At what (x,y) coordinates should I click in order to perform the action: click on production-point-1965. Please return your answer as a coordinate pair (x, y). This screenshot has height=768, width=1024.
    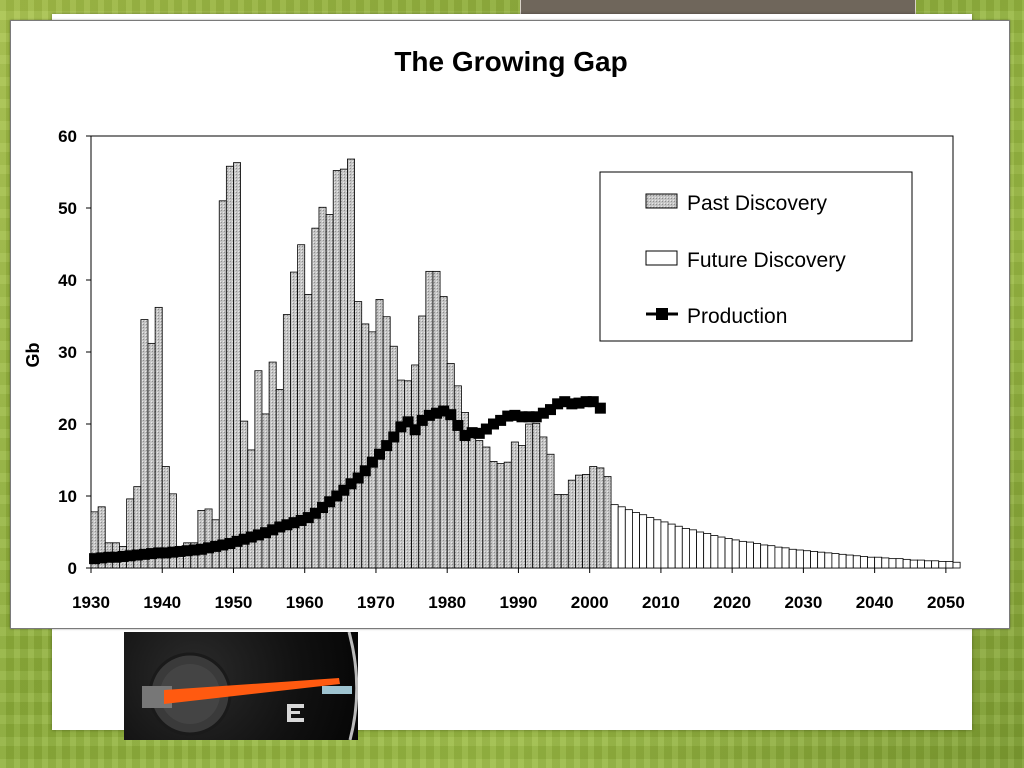
    Looking at the image, I should click on (344, 490).